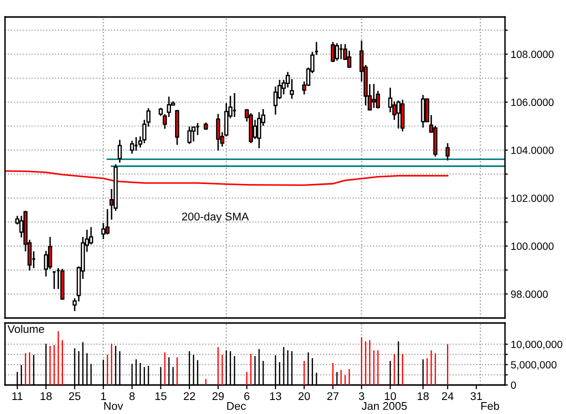 The height and width of the screenshot is (414, 566). I want to click on y-tick-label: 100.0000, so click(532, 246).